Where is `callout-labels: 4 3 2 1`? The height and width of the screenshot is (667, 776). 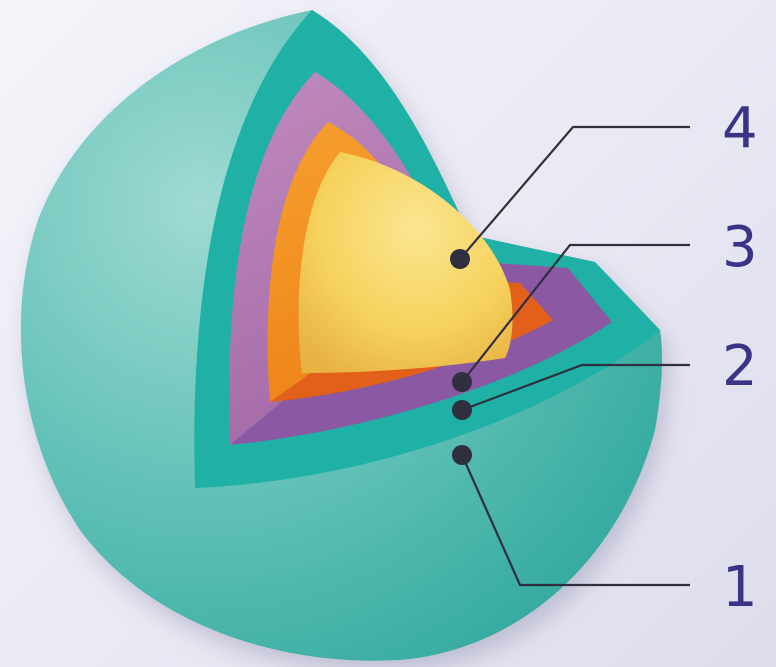 callout-labels: 4 3 2 1 is located at coordinates (740, 358).